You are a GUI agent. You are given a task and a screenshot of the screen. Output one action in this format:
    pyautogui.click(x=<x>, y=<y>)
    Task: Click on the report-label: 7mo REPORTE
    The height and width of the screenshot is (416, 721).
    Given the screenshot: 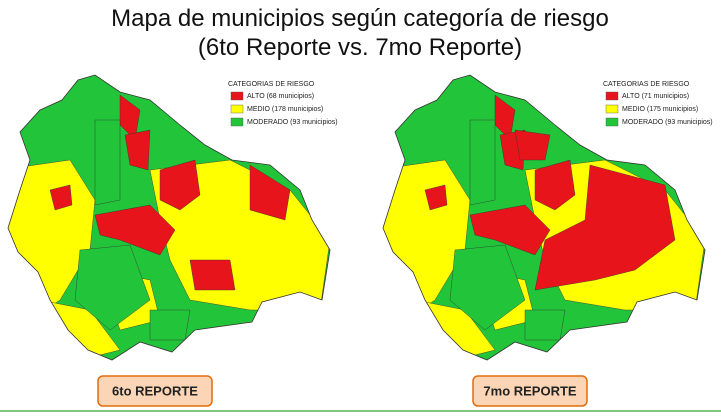 What is the action you would take?
    pyautogui.click(x=530, y=390)
    